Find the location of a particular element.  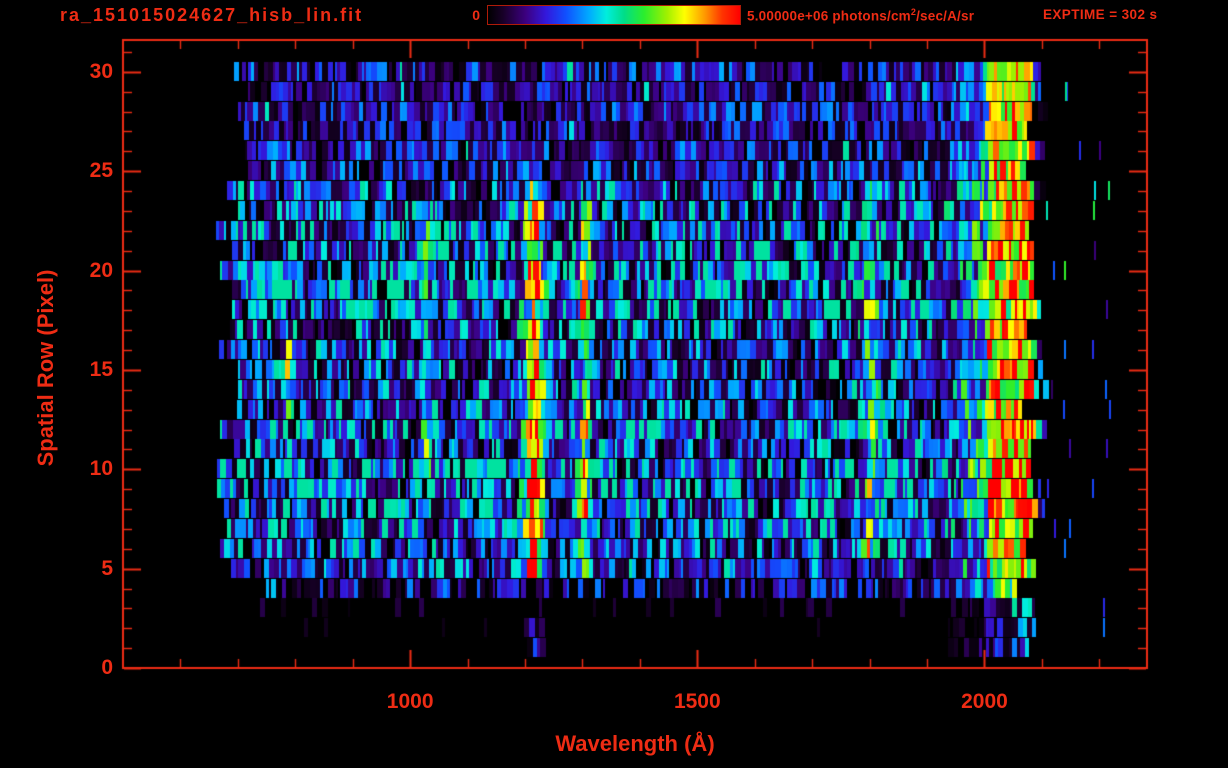

colorbar-units-suffix: /sec/A/sr is located at coordinates (945, 16).